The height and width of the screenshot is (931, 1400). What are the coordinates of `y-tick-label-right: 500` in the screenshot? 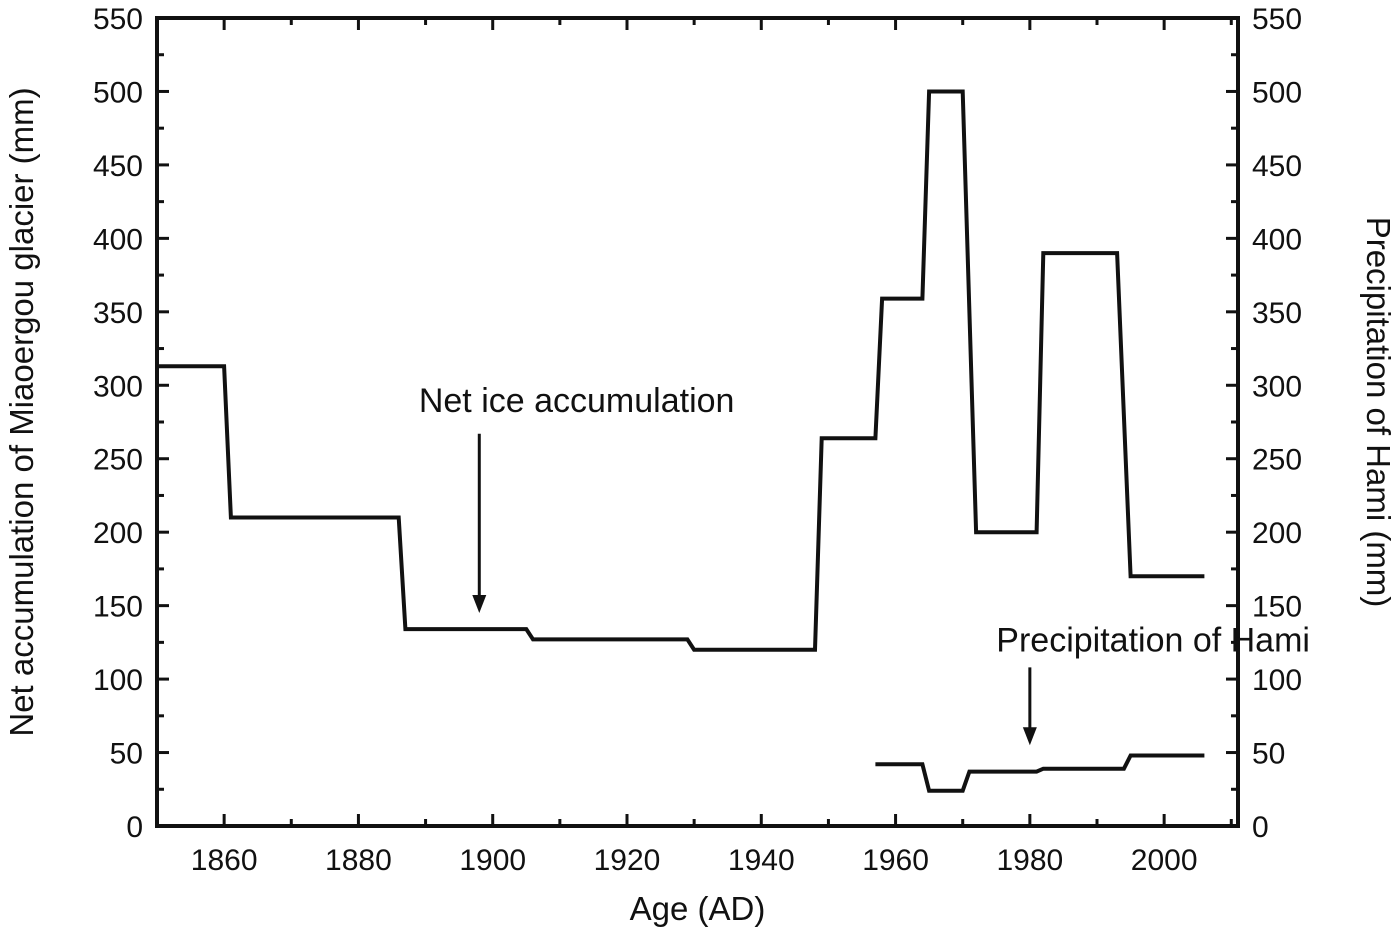 It's located at (1277, 92).